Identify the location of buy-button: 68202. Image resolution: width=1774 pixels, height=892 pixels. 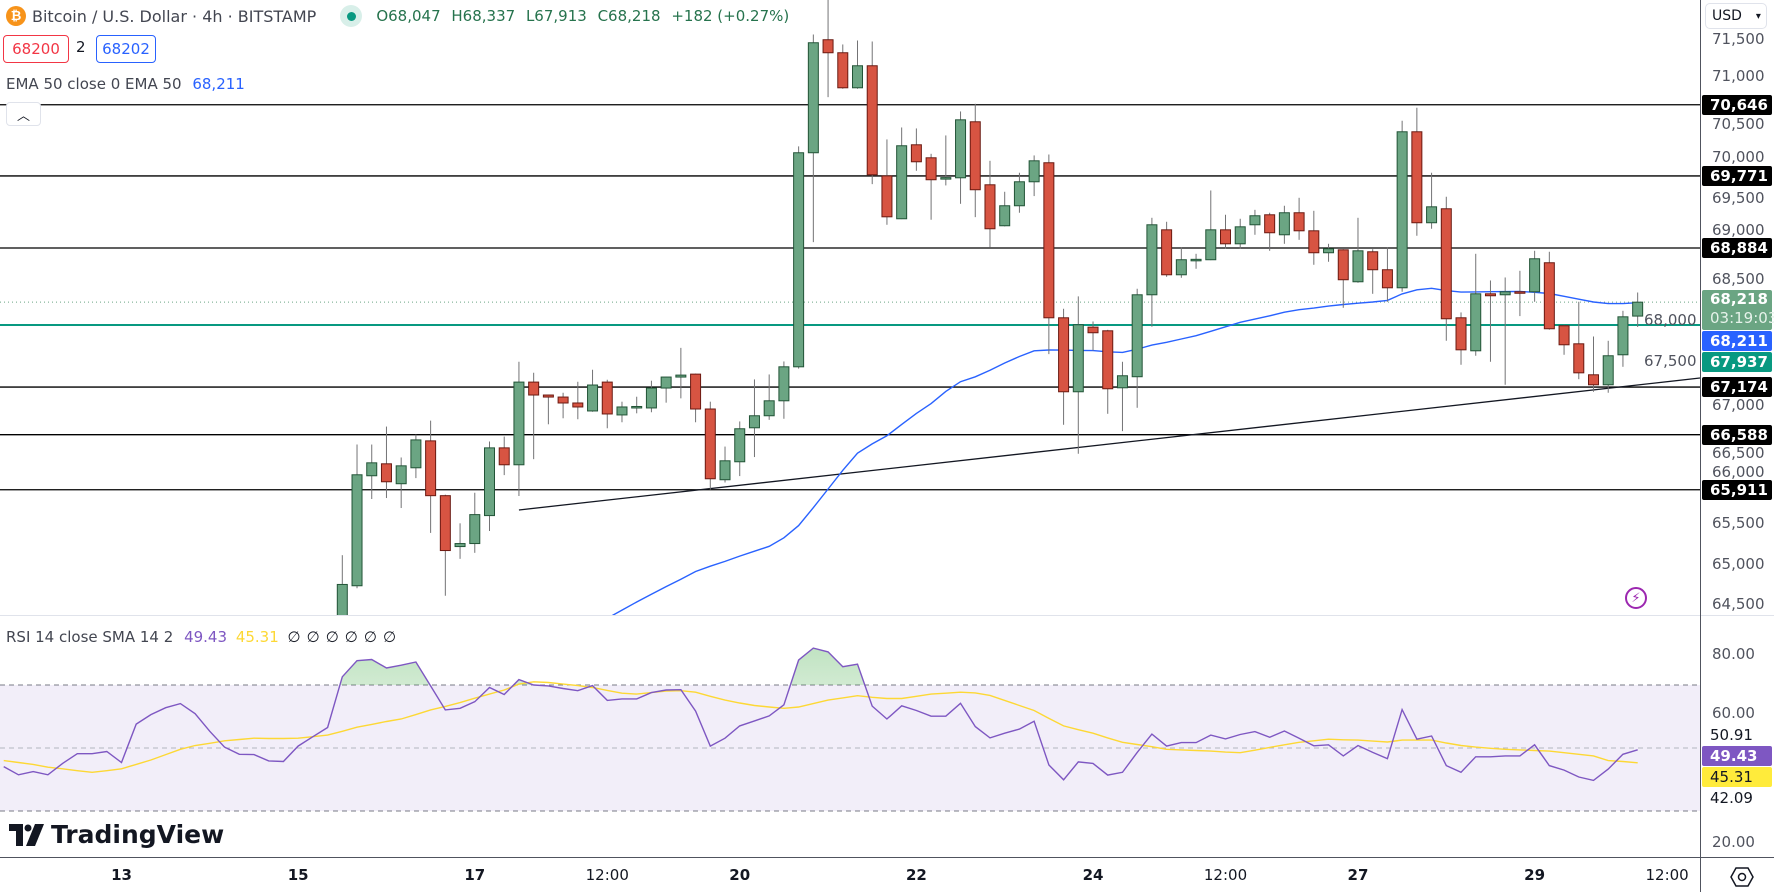
(126, 49).